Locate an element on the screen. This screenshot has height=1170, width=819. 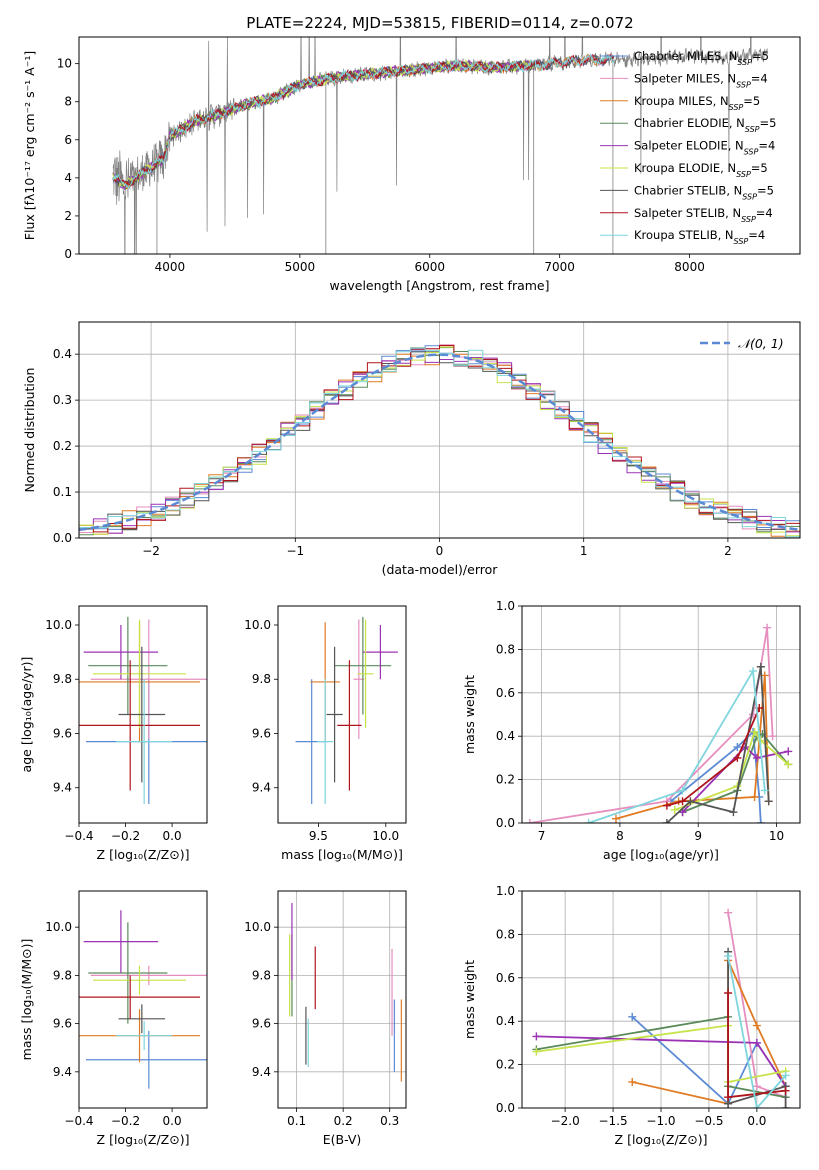
x-axis-label: wavelength [Angstrom, rest frame] is located at coordinates (439, 285).